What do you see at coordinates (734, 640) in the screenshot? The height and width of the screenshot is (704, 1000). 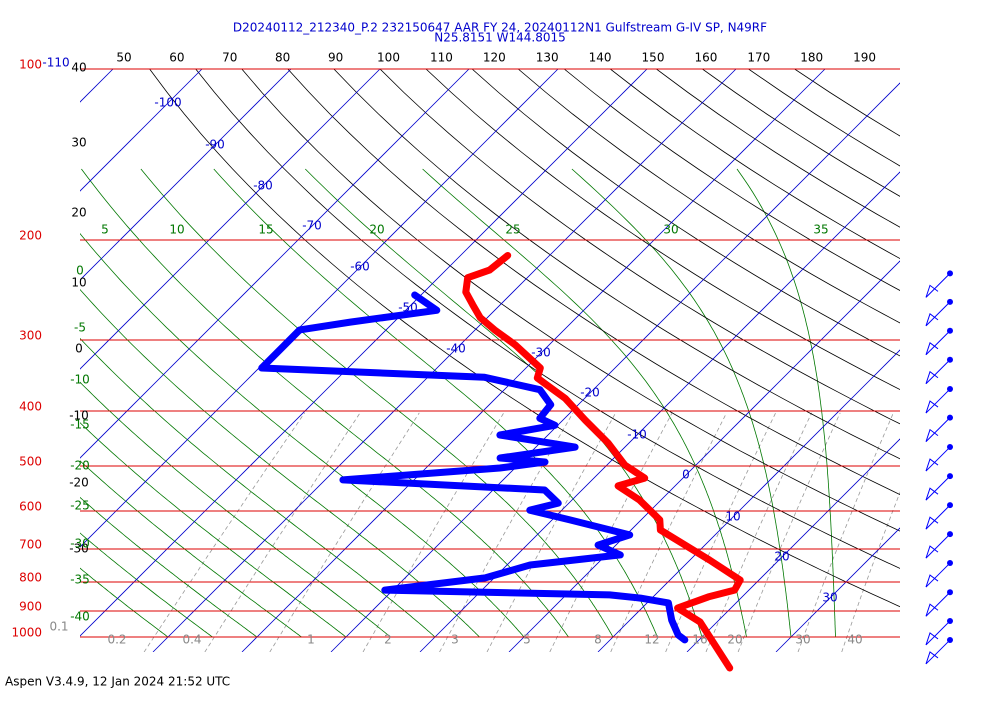 I see `mixing-ratio-label: 20` at bounding box center [734, 640].